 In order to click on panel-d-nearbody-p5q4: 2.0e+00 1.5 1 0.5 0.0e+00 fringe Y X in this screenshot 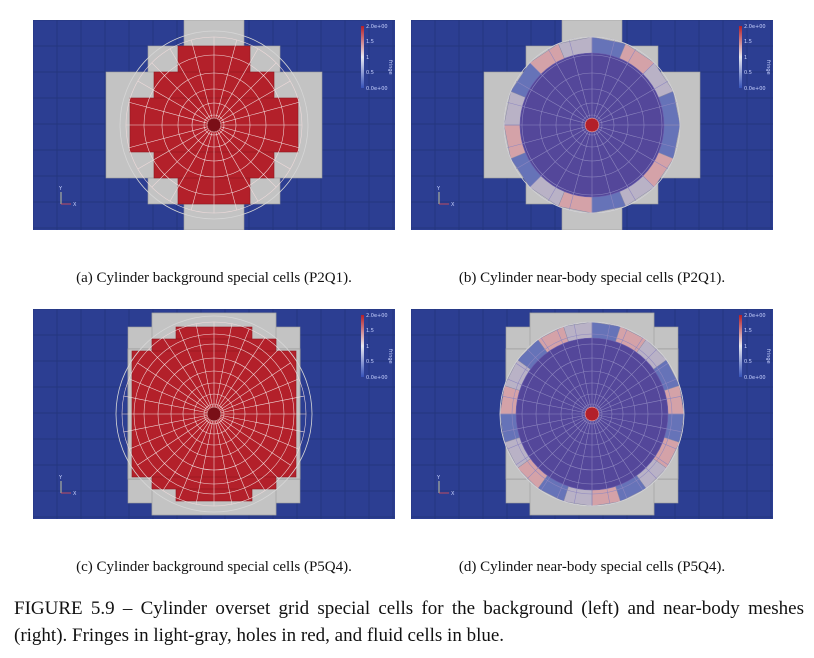, I will do `click(592, 414)`.